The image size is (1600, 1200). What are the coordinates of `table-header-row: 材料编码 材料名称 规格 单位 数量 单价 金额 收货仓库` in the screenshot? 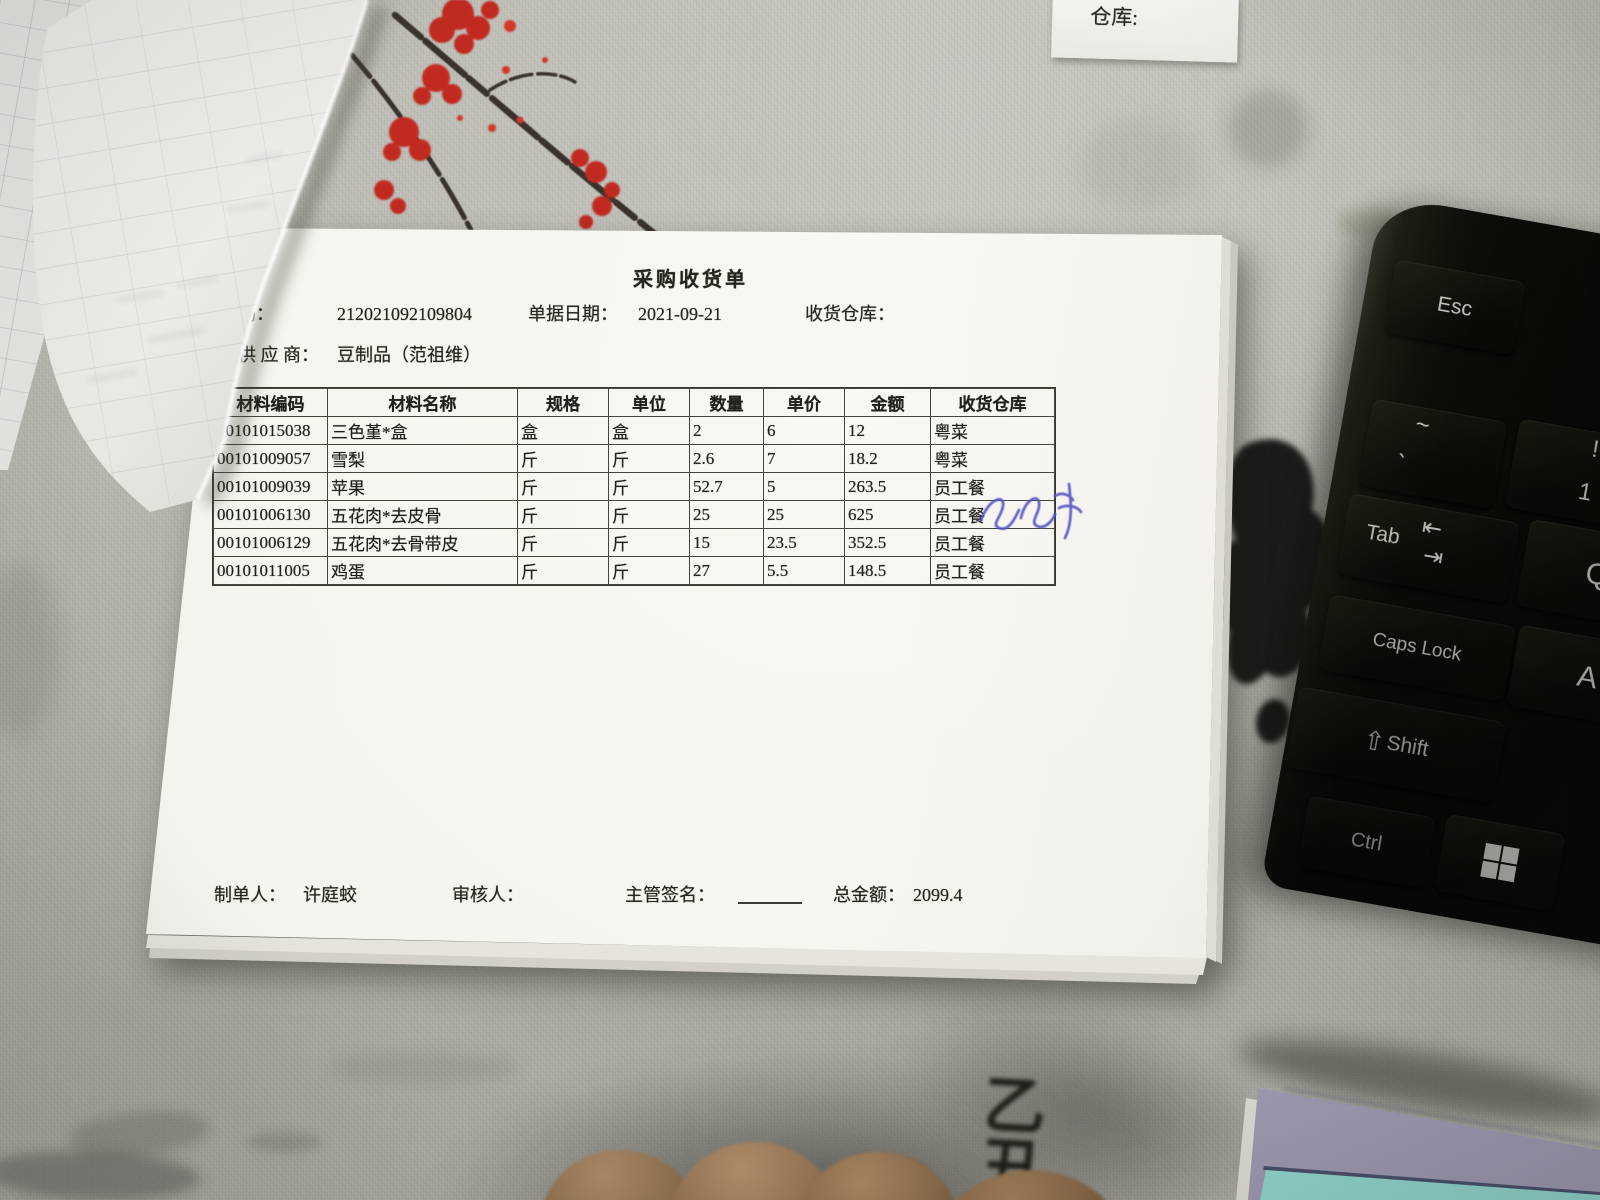 It's located at (634, 402).